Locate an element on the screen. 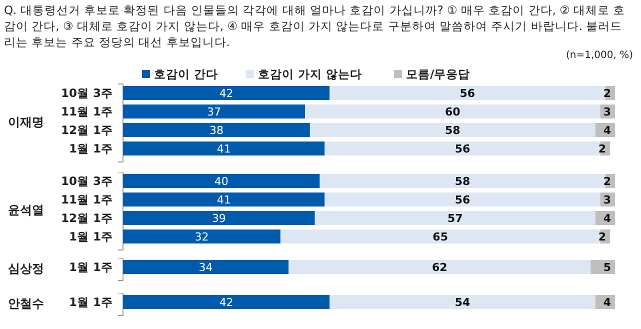 The height and width of the screenshot is (329, 641). data-label: 37 is located at coordinates (214, 112).